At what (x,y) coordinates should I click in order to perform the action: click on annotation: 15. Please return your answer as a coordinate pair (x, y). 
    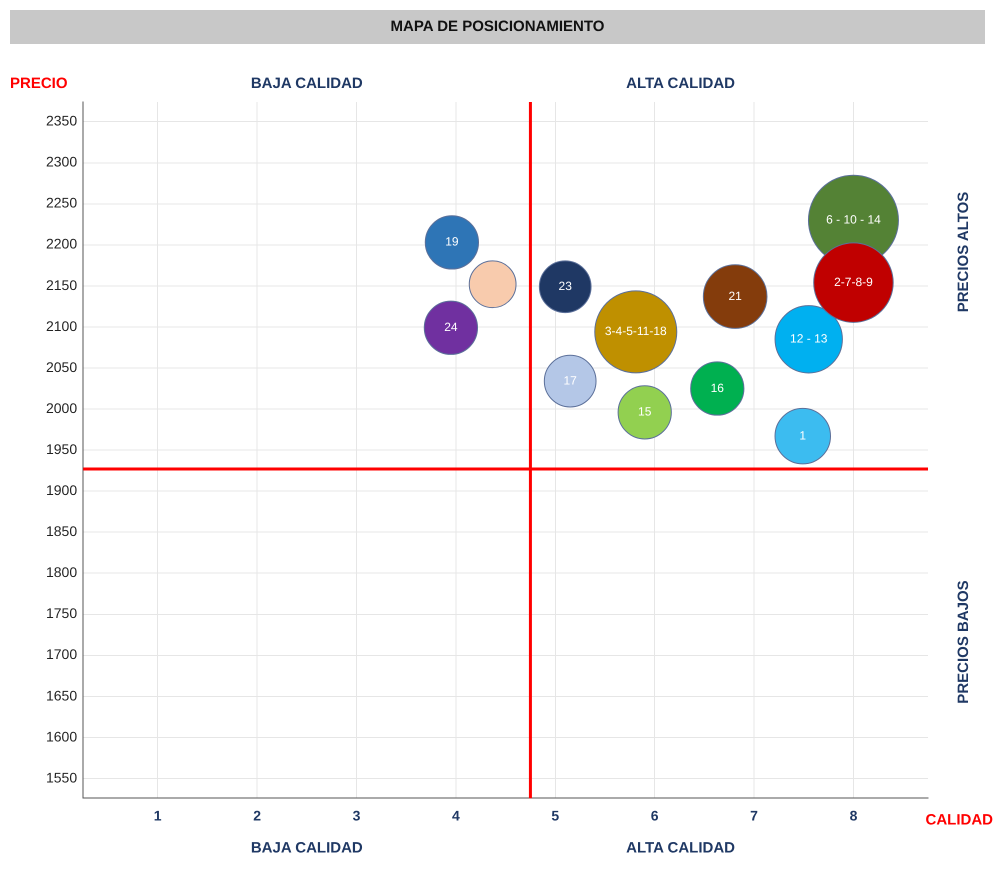
    Looking at the image, I should click on (645, 411).